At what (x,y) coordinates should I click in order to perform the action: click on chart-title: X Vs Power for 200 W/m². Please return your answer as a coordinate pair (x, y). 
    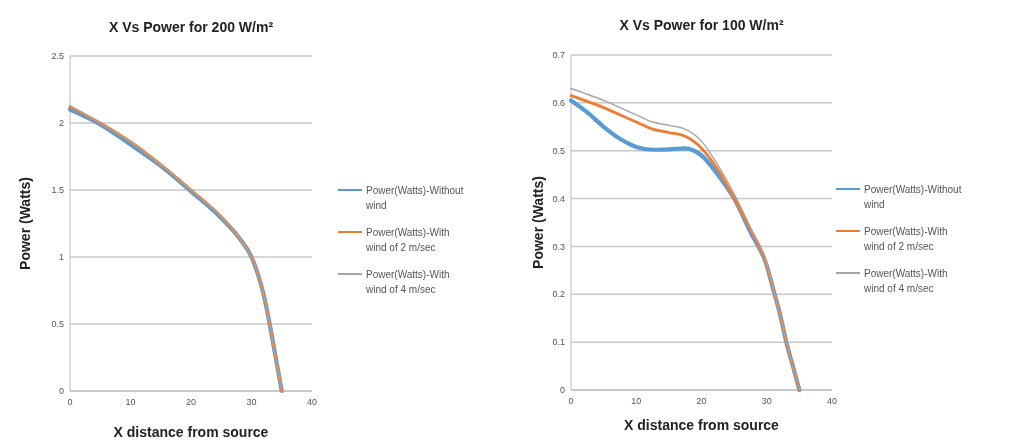
    Looking at the image, I should click on (191, 27).